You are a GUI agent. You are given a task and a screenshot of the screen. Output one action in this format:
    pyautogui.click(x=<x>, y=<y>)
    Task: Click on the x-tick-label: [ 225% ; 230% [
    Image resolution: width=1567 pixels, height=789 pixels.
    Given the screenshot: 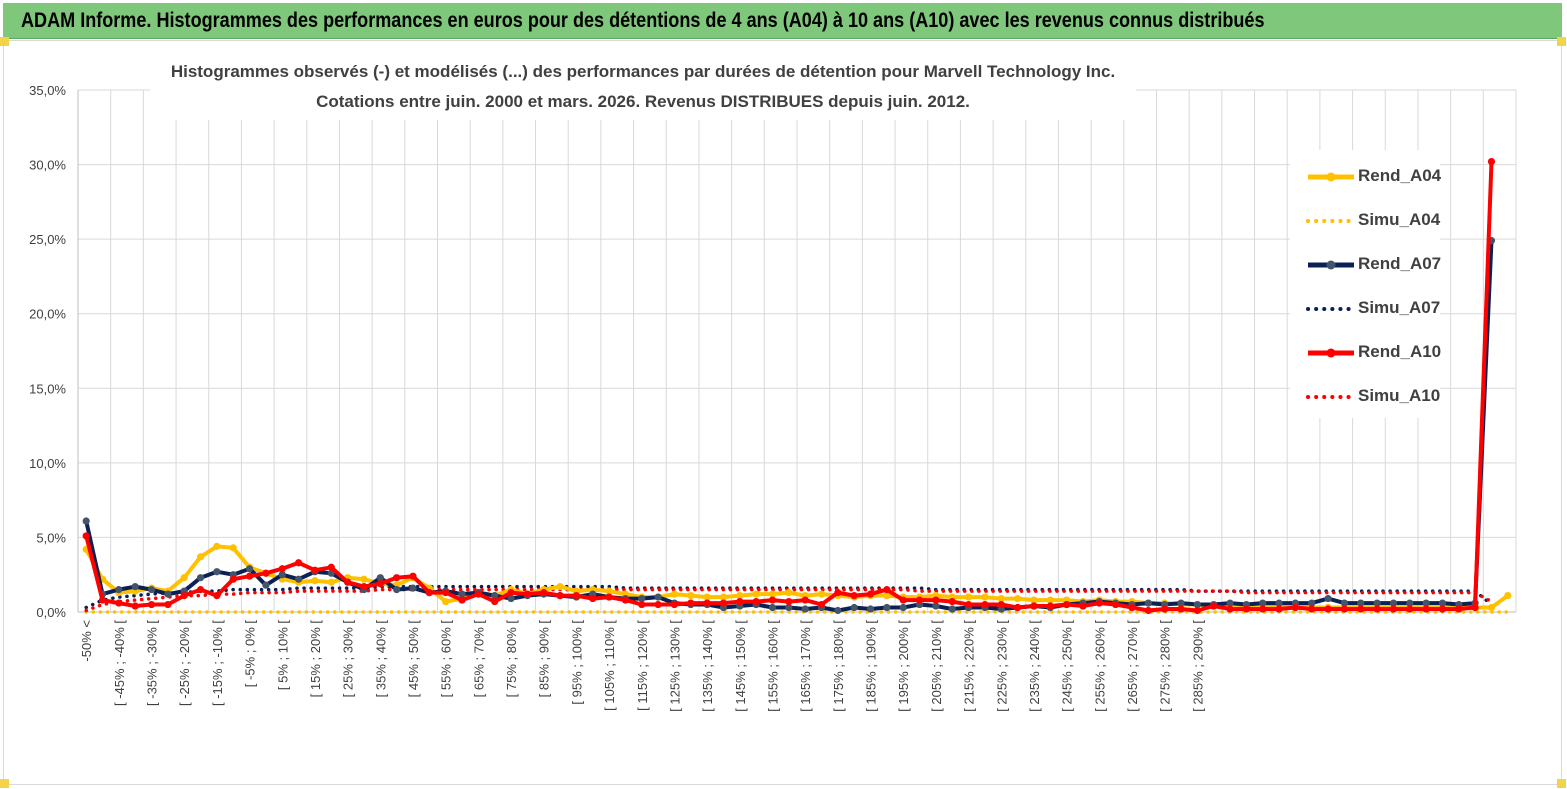 What is the action you would take?
    pyautogui.click(x=1001, y=666)
    